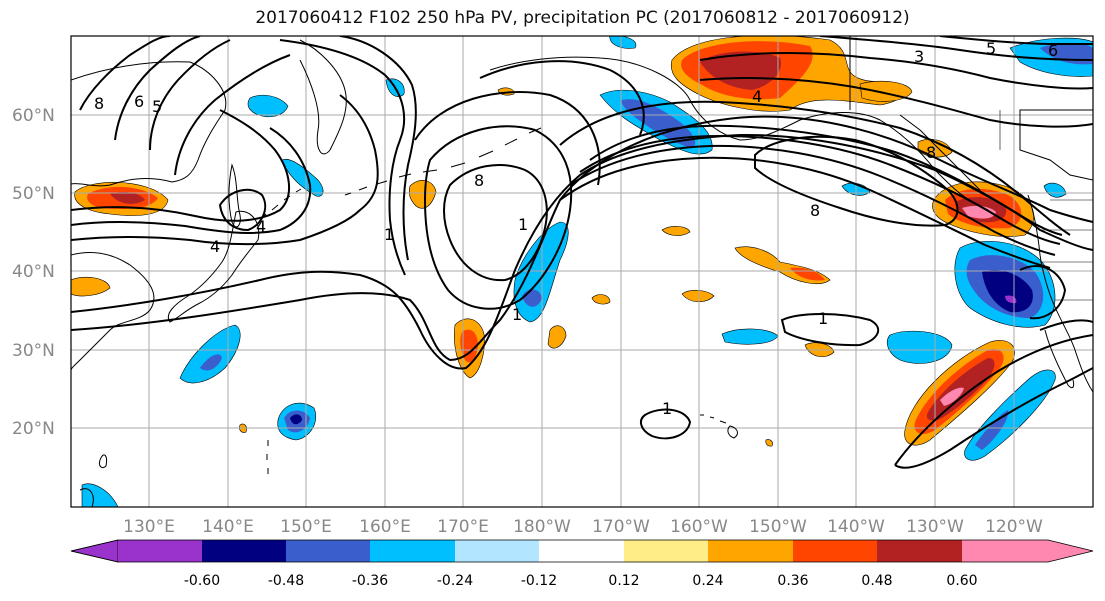 The height and width of the screenshot is (601, 1105). Describe the element at coordinates (792, 581) in the screenshot. I see `colorbar-label: 0.36` at that location.